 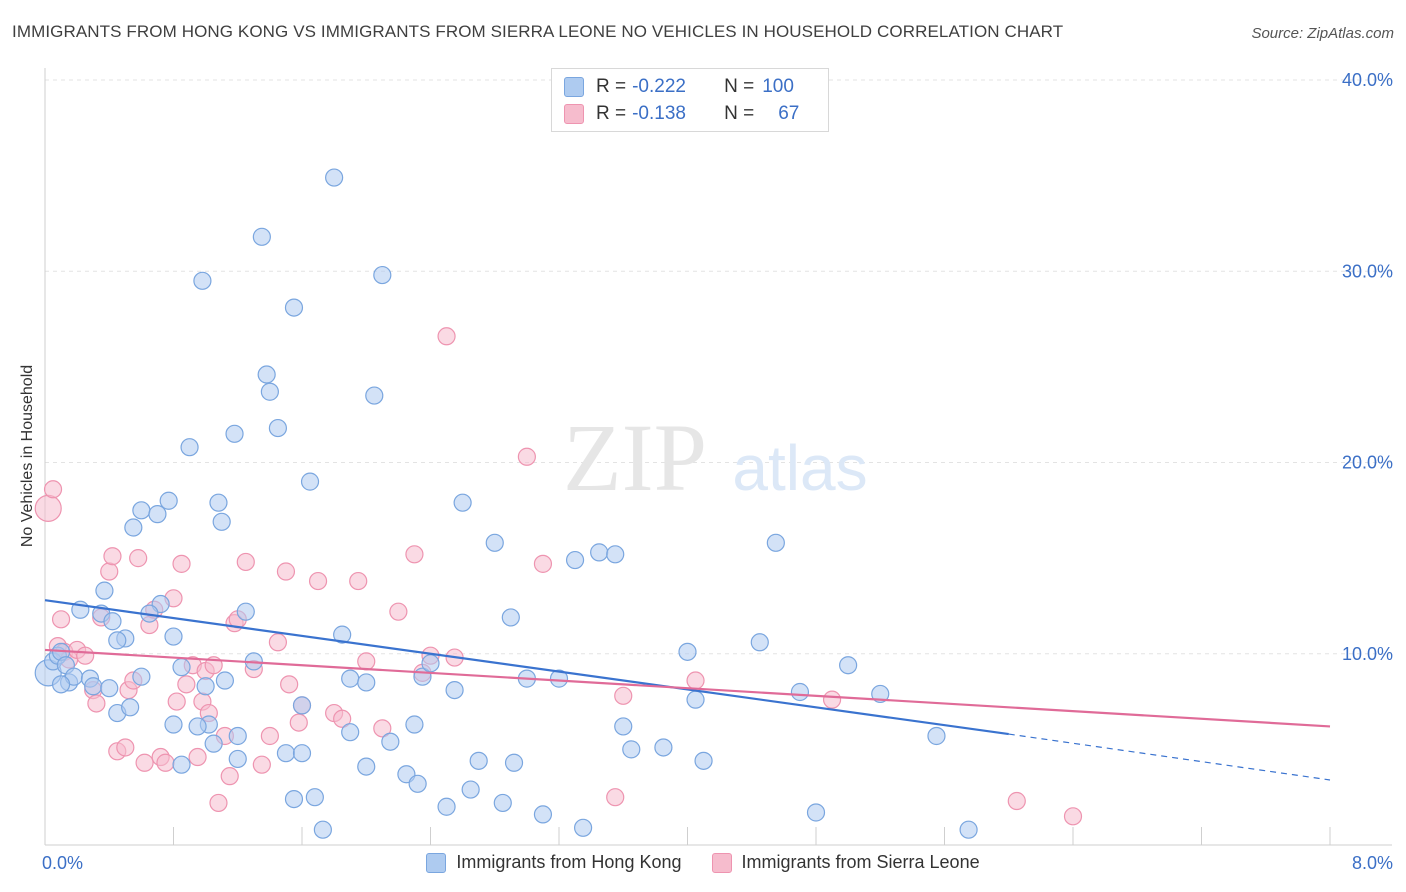 What do you see at coordinates (436, 862) in the screenshot?
I see `legend-swatch-blue` at bounding box center [436, 862].